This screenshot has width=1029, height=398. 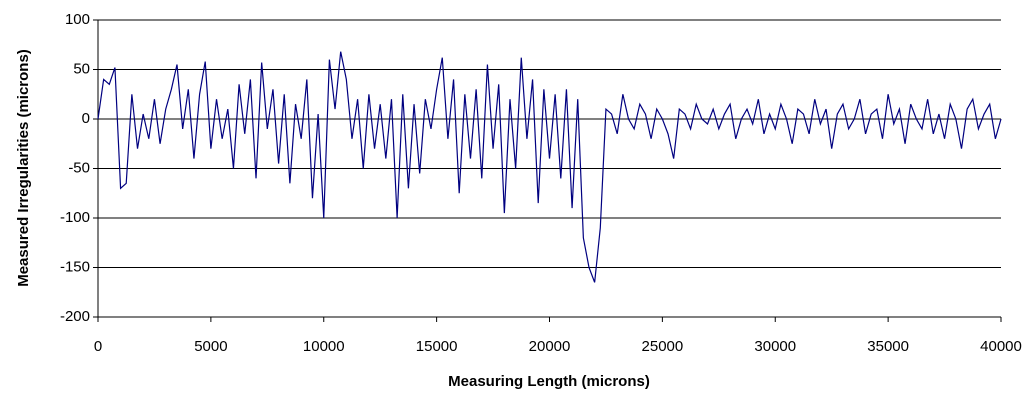 What do you see at coordinates (549, 381) in the screenshot?
I see `x-axis-label: Measuring Length (microns)` at bounding box center [549, 381].